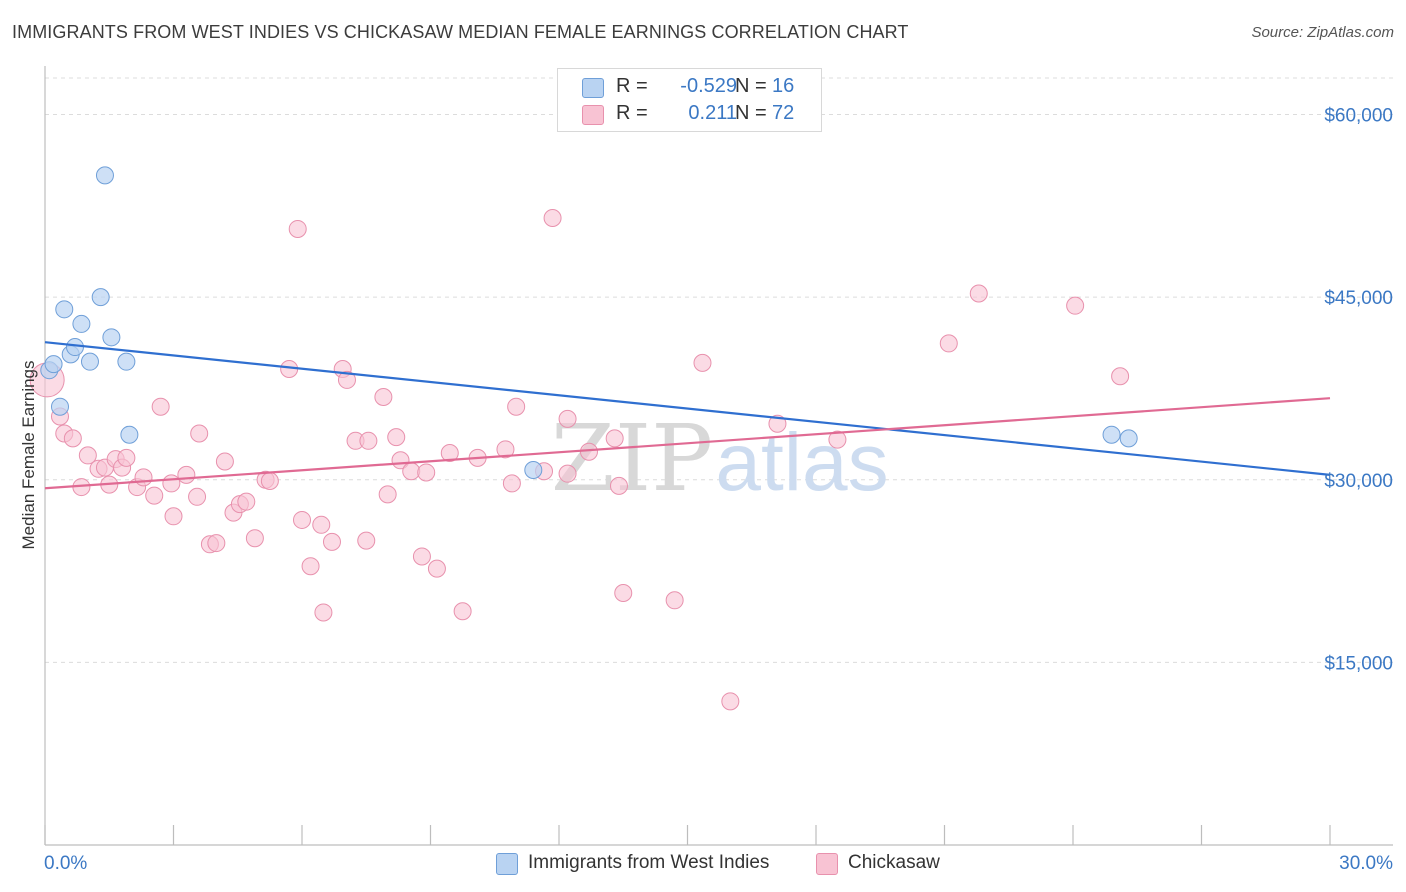 The height and width of the screenshot is (892, 1406). I want to click on x-tick-labels: 0.0% 30.0%, so click(718, 863).